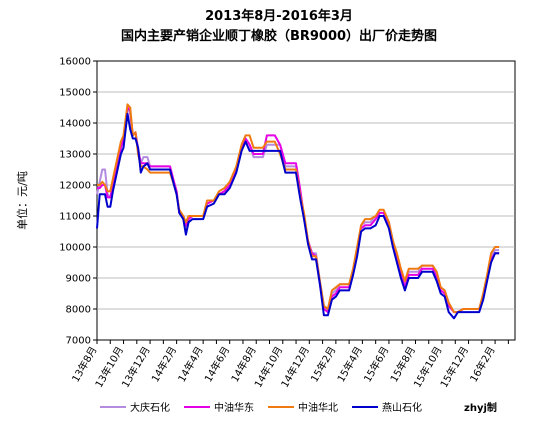  What do you see at coordinates (78, 341) in the screenshot?
I see `y-tick-label: 7000` at bounding box center [78, 341].